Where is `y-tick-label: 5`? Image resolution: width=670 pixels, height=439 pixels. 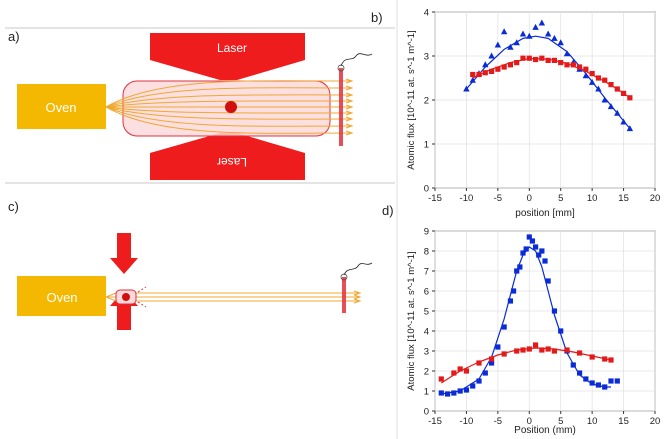
y-tick-label: 5 is located at coordinates (426, 312).